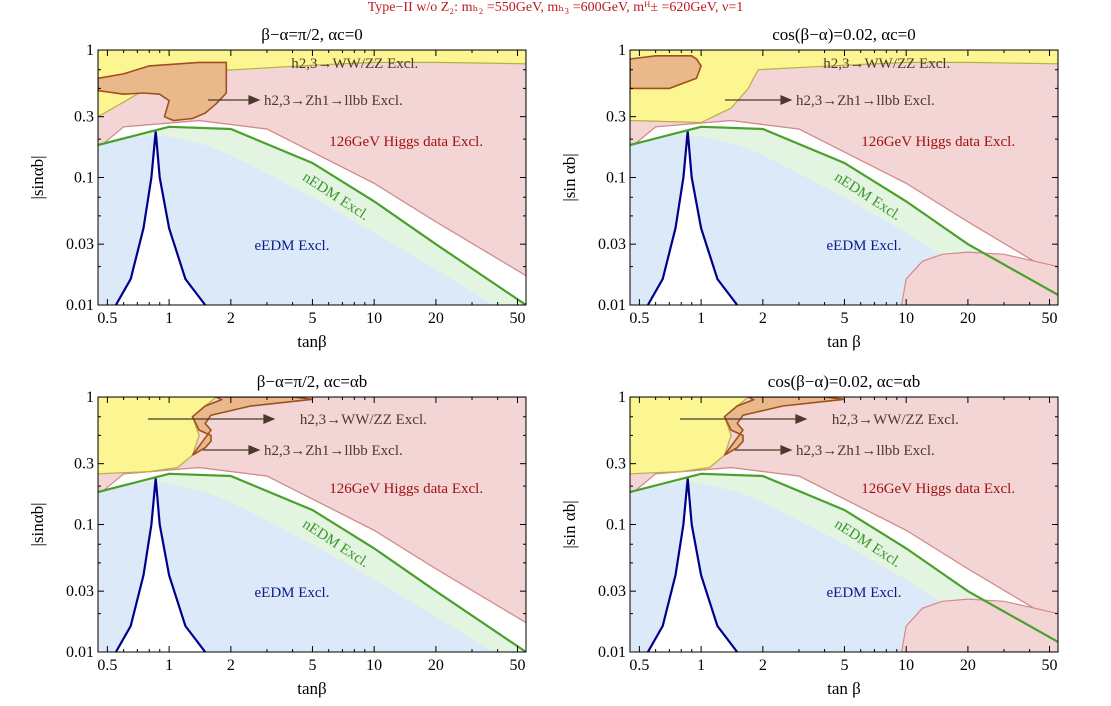  Describe the element at coordinates (801, 419) in the screenshot. I see `wwzz-arrow-head` at that location.